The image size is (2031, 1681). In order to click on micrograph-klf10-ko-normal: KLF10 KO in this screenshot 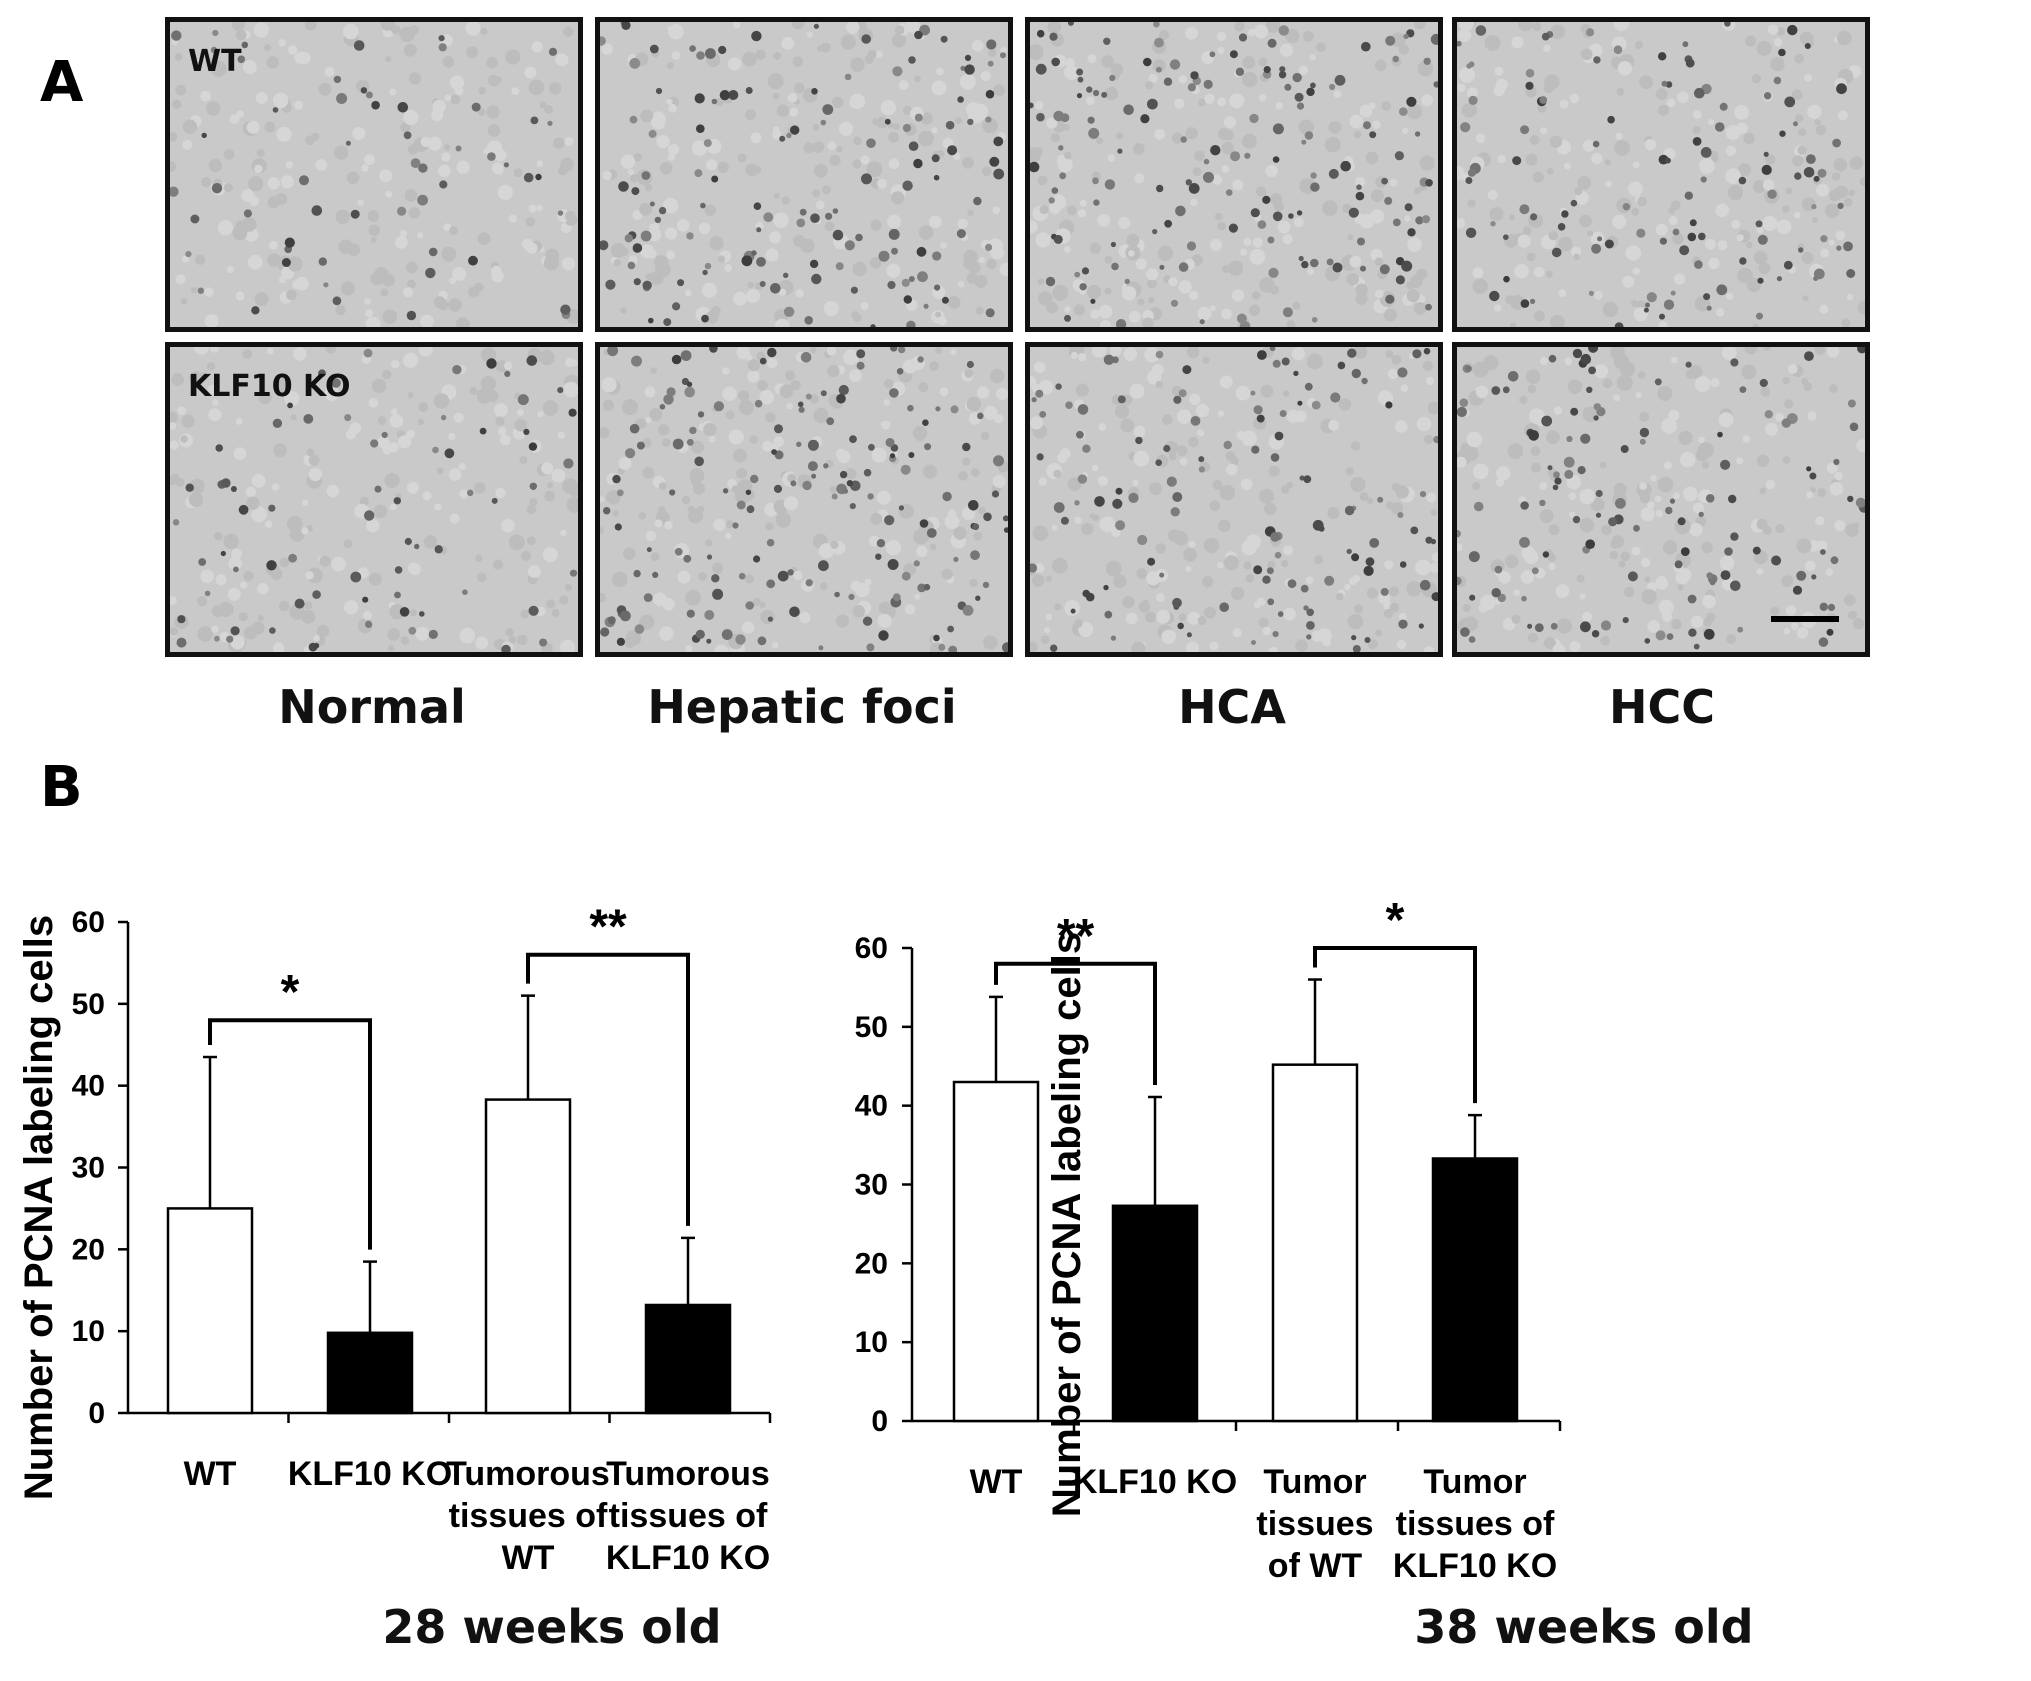, I will do `click(374, 499)`.